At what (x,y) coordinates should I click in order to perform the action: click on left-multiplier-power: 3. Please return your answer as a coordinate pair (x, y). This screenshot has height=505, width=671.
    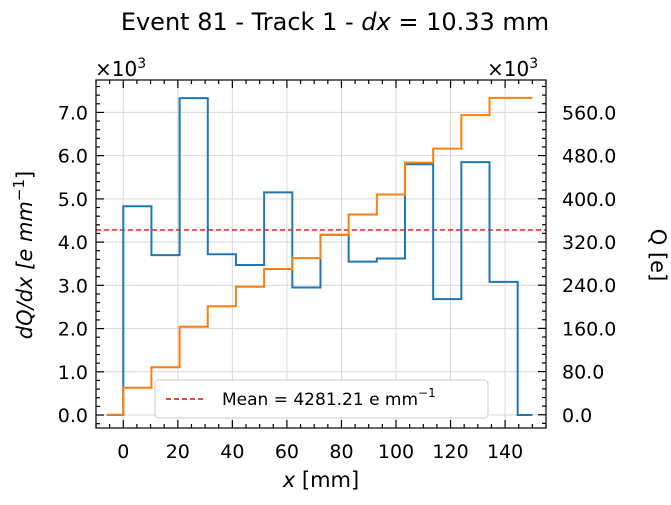
    Looking at the image, I should click on (141, 64).